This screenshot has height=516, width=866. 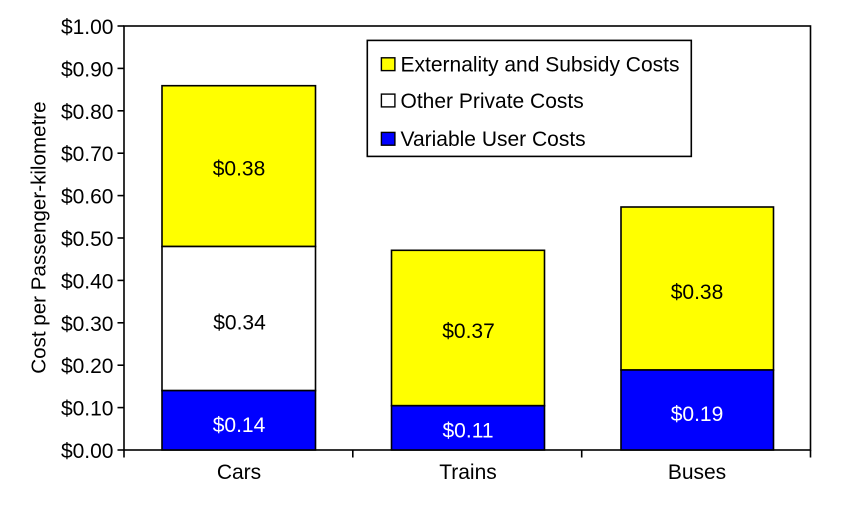 What do you see at coordinates (87, 281) in the screenshot?
I see `svg-text: $0.40` at bounding box center [87, 281].